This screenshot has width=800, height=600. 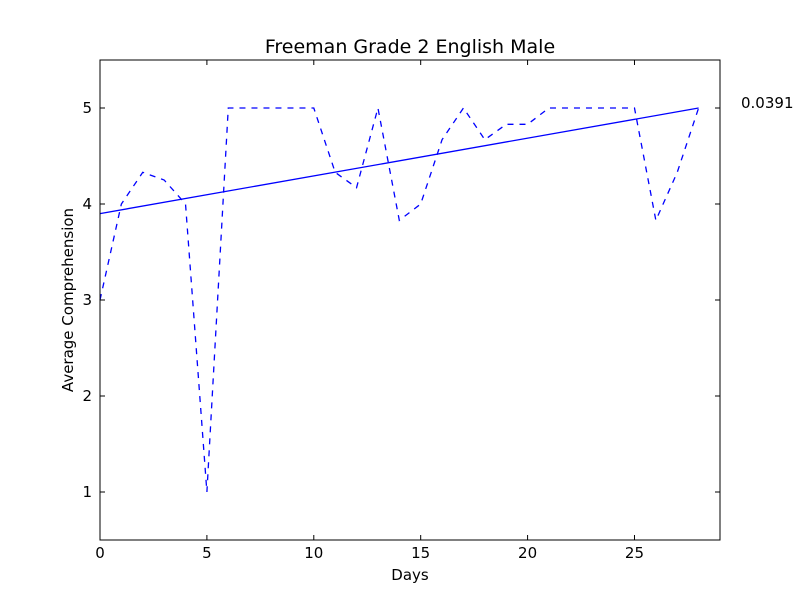 I want to click on x-tick-label: 25, so click(x=634, y=553).